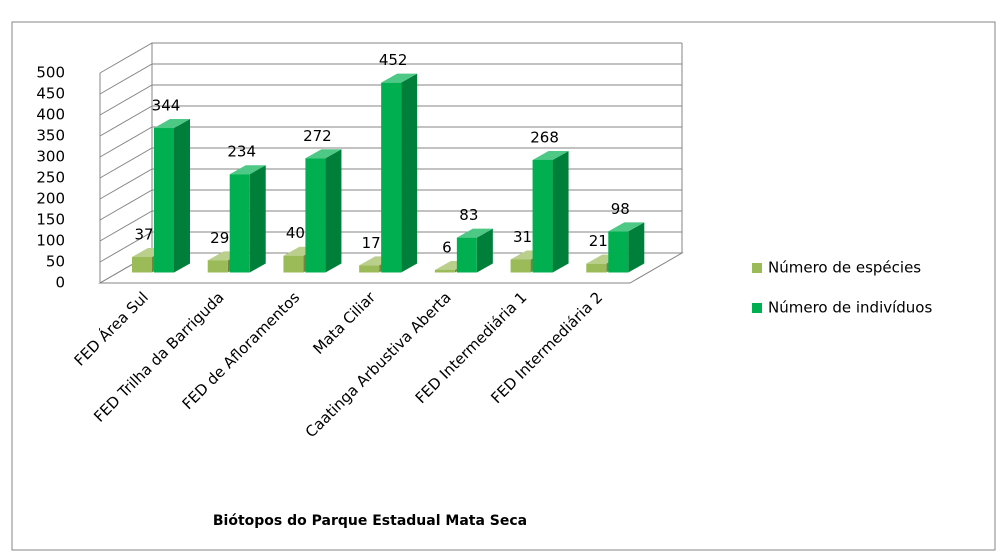 This screenshot has height=560, width=1003. Describe the element at coordinates (295, 233) in the screenshot. I see `value-label: 40` at that location.